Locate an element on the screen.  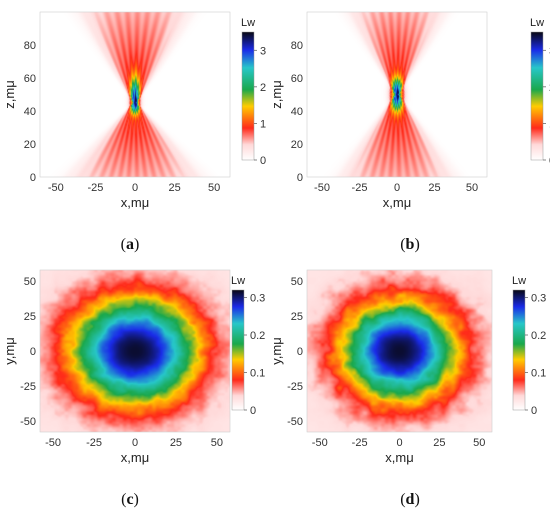
heatmap-a is located at coordinates (135, 94).